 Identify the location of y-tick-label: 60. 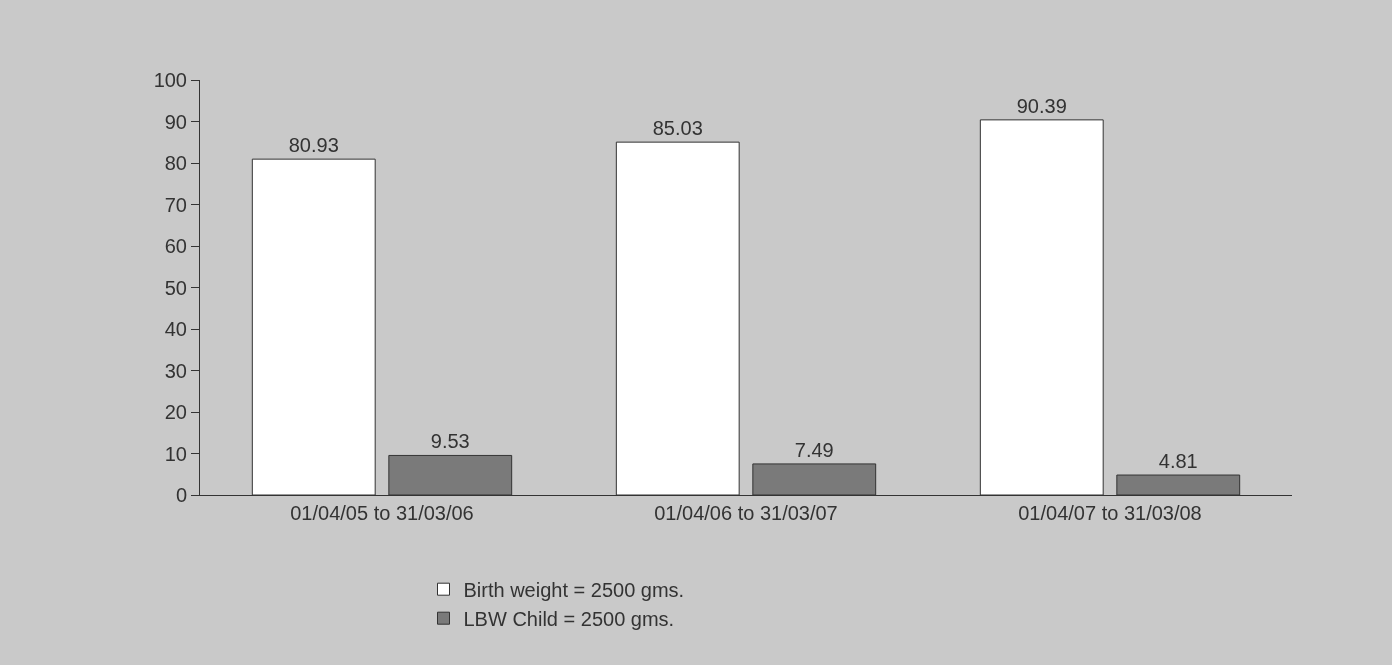
(175, 246).